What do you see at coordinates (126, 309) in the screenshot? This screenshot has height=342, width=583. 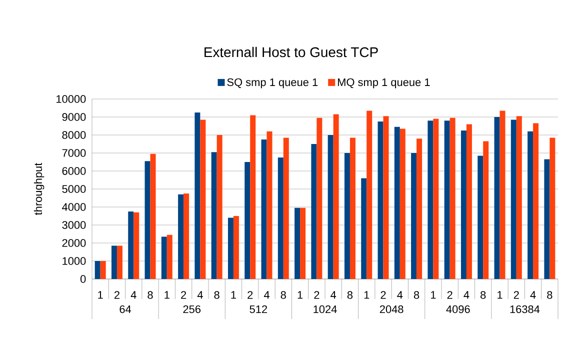 I see `text: 64` at bounding box center [126, 309].